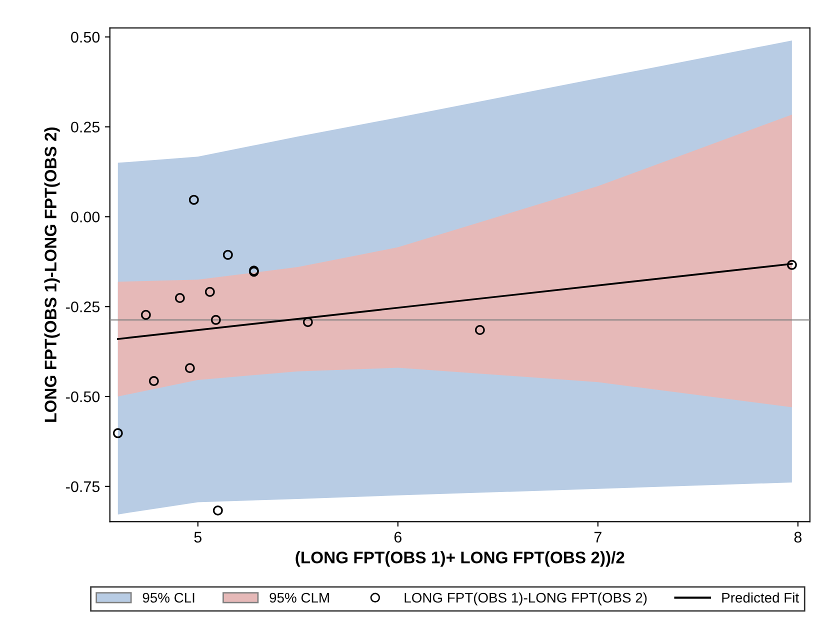 Image resolution: width=814 pixels, height=621 pixels. Describe the element at coordinates (83, 486) in the screenshot. I see `y-tick-label: -0.75` at that location.